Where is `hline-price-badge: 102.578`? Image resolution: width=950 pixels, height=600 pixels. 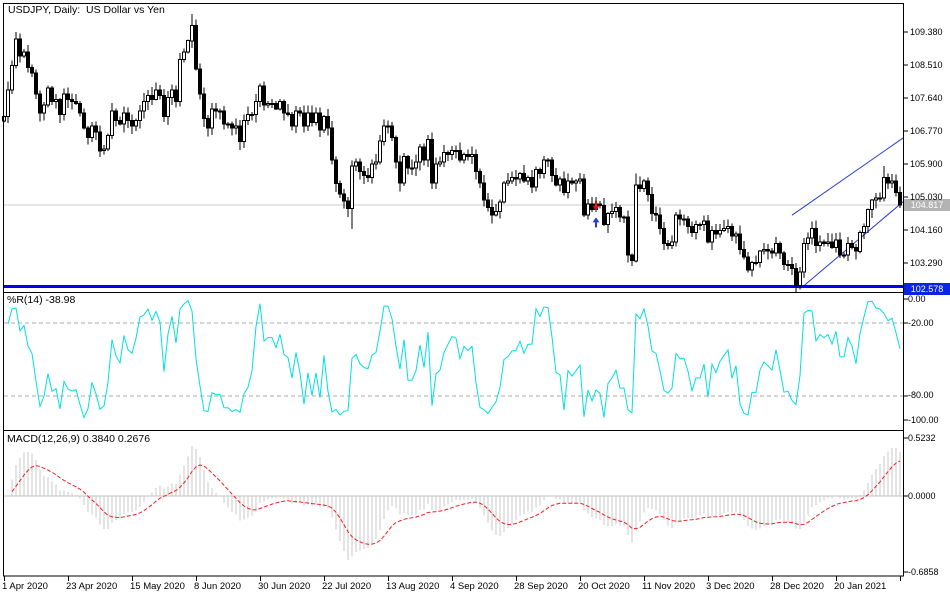
hline-price-badge: 102.578 is located at coordinates (927, 289).